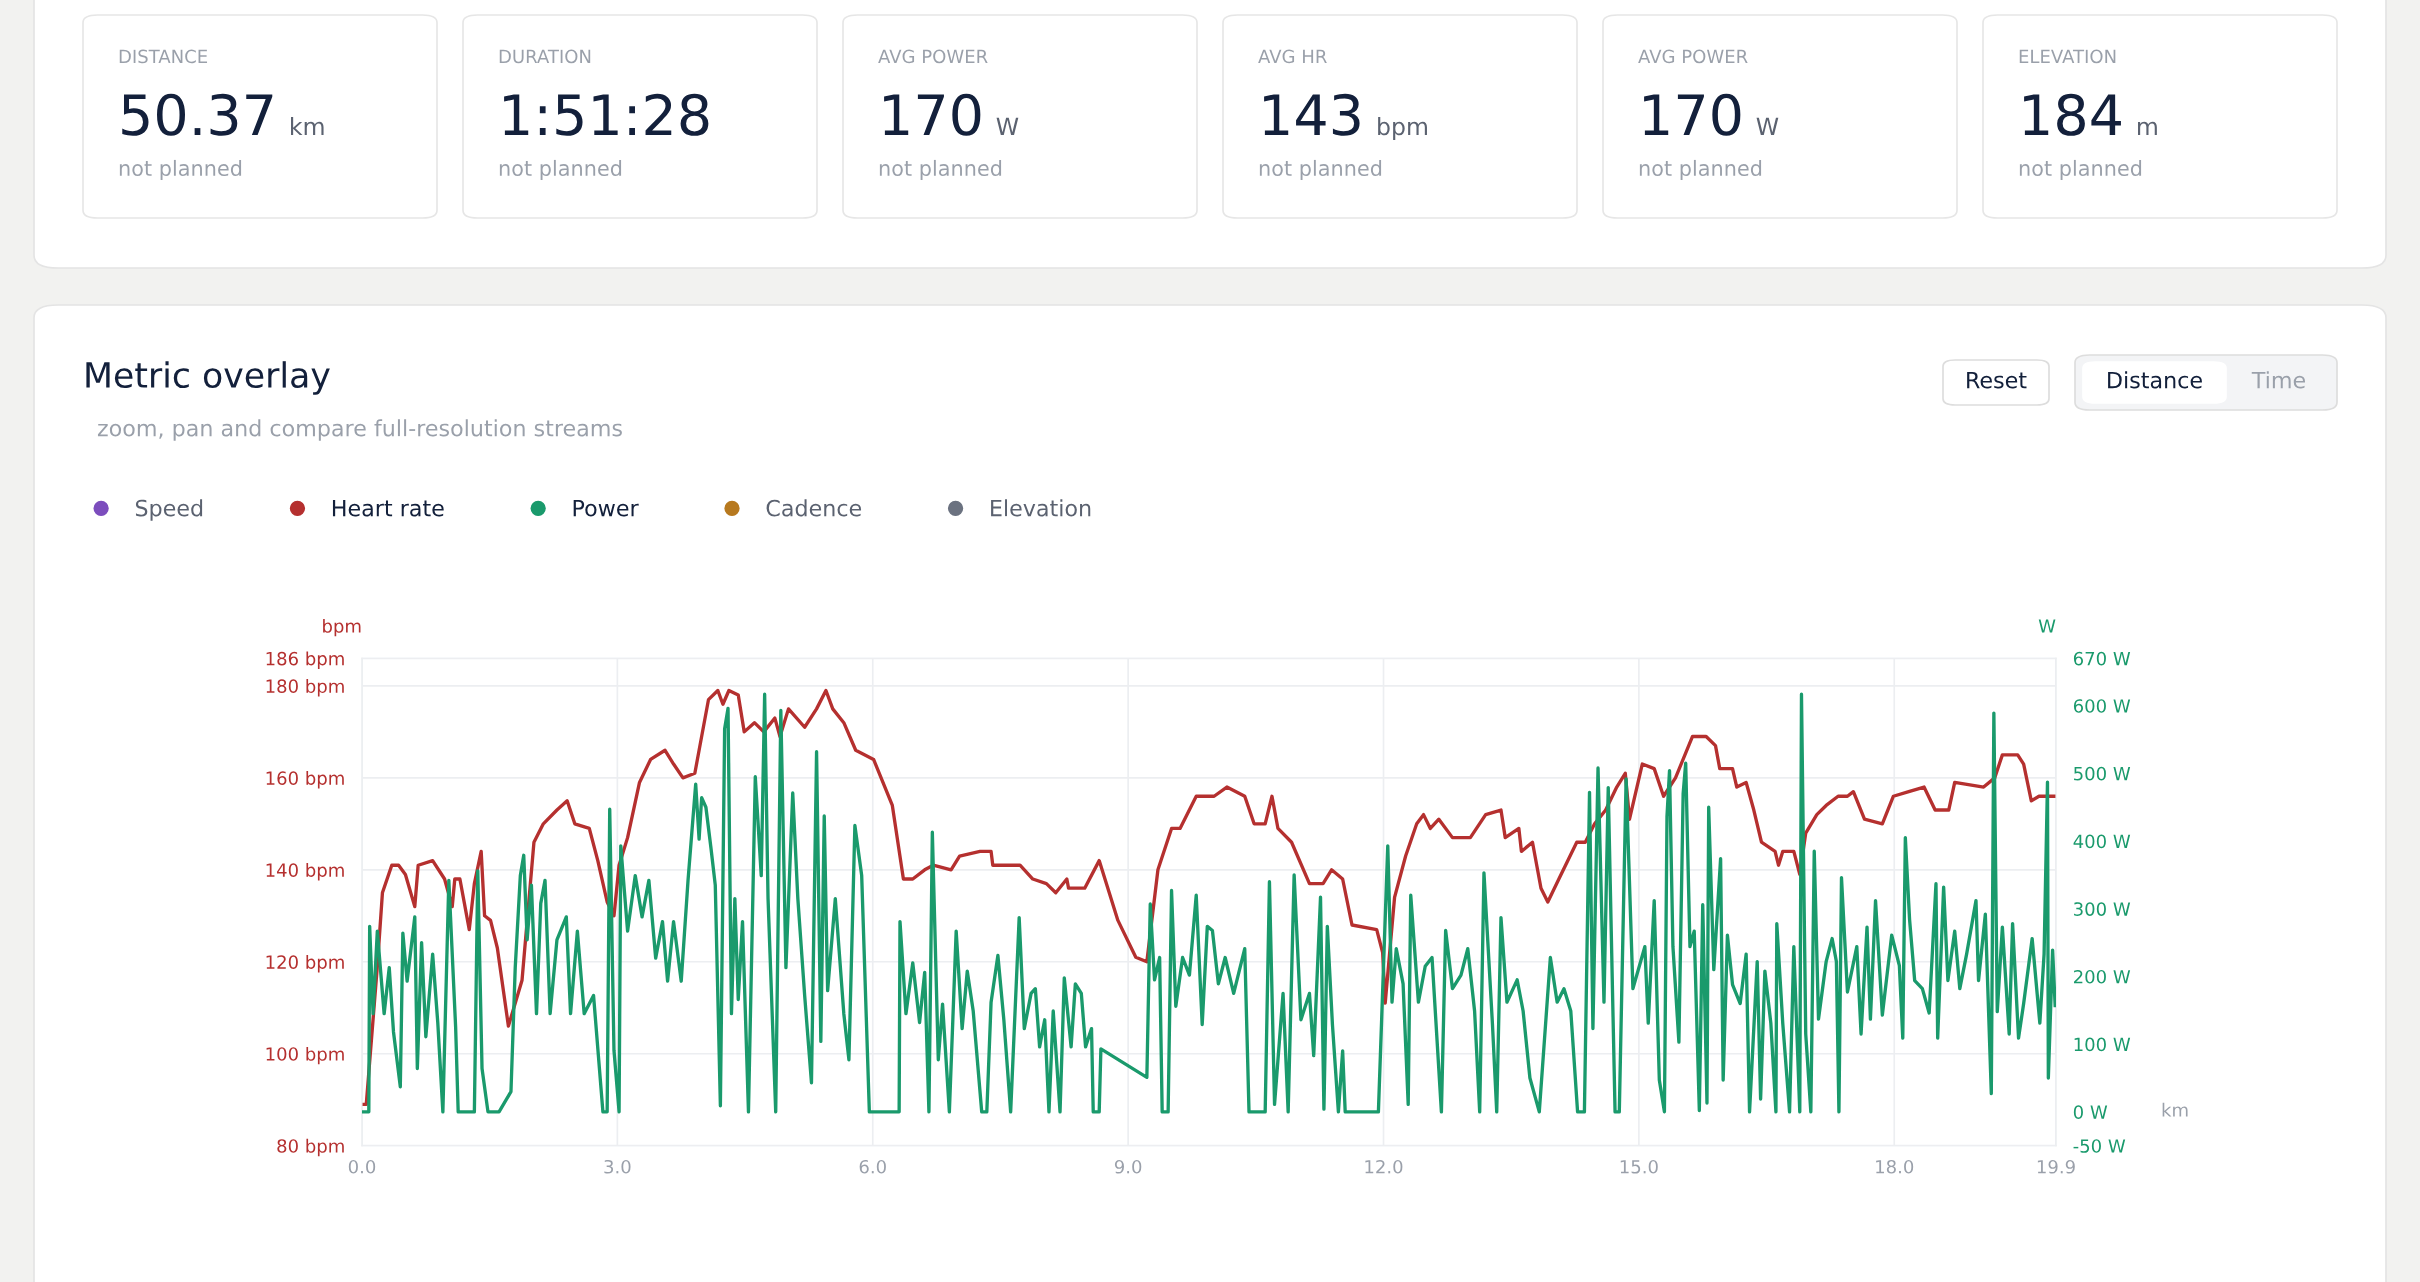 The height and width of the screenshot is (1282, 2420). I want to click on legend-label: Power, so click(606, 508).